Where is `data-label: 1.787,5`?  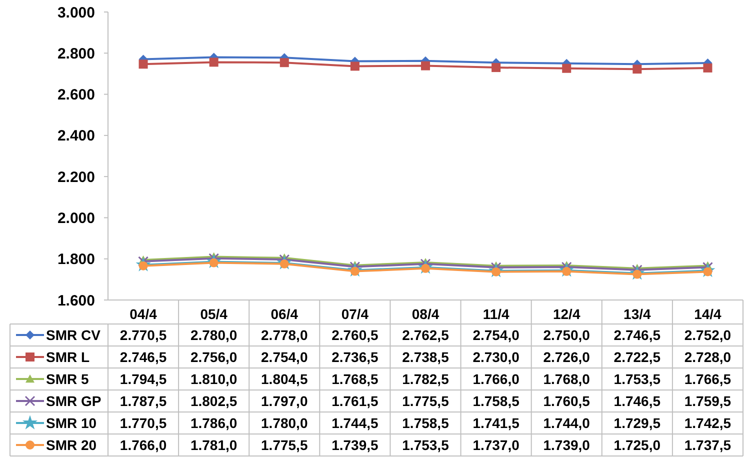 data-label: 1.787,5 is located at coordinates (143, 400).